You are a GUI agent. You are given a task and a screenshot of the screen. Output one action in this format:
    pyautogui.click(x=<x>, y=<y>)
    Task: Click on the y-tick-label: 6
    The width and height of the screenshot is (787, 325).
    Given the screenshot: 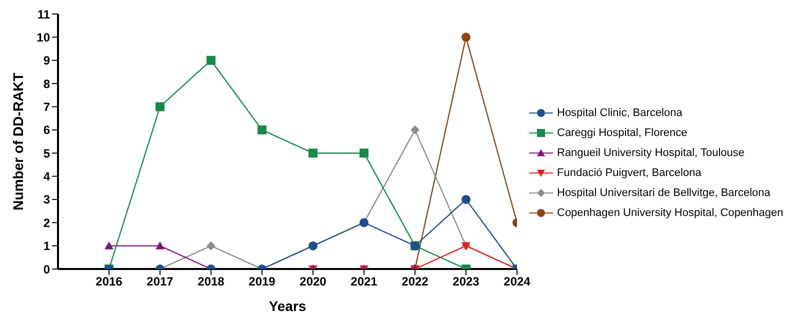 What is the action you would take?
    pyautogui.click(x=46, y=130)
    